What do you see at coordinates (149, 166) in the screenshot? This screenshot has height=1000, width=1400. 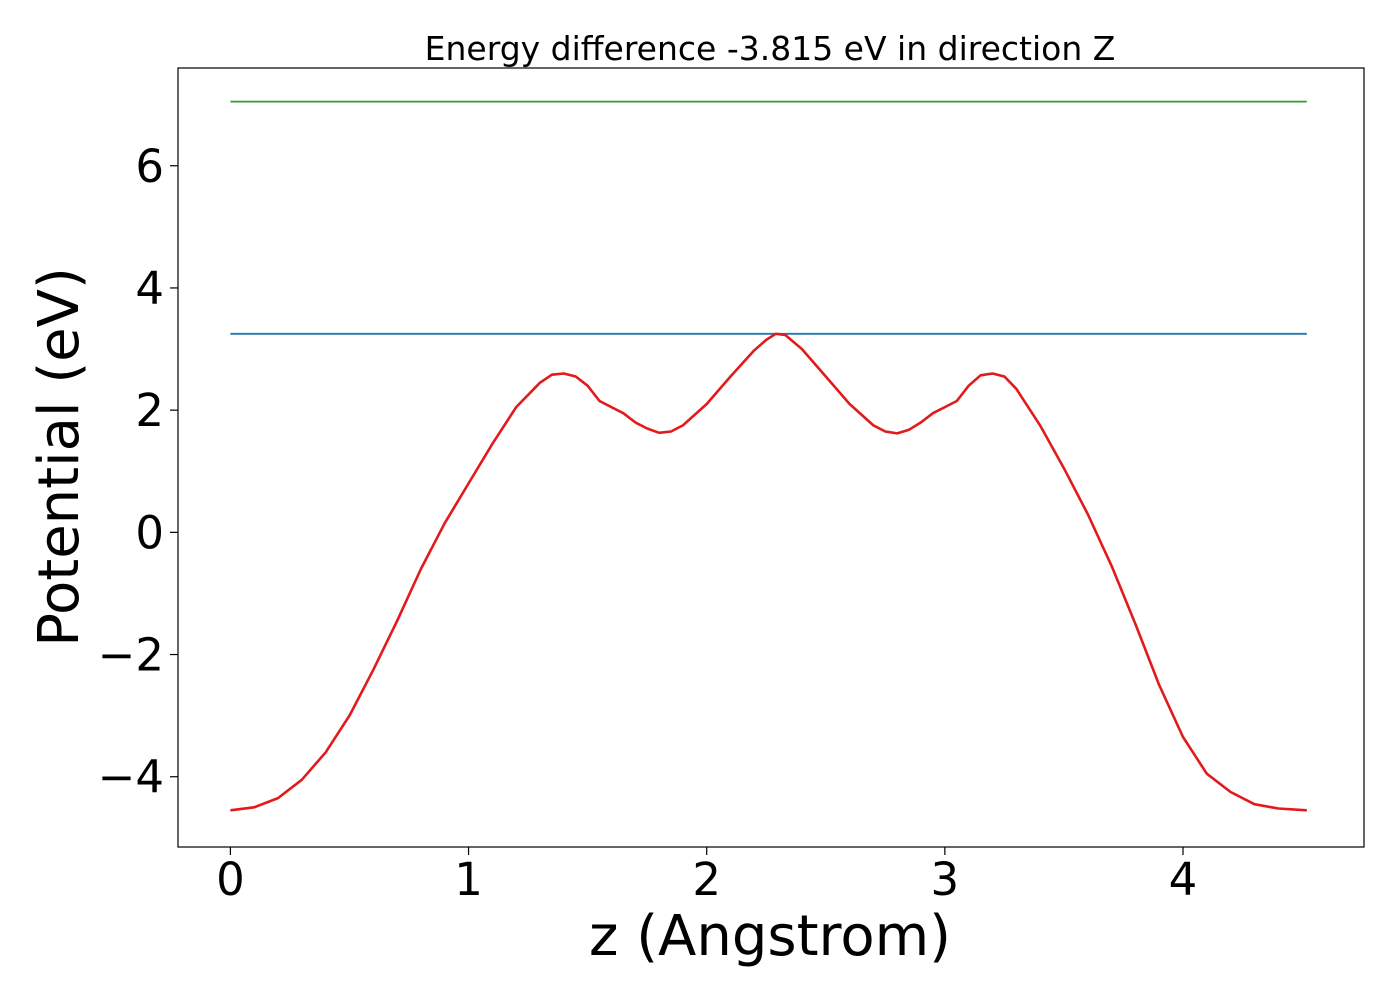 I see `y-tick-label: 6` at bounding box center [149, 166].